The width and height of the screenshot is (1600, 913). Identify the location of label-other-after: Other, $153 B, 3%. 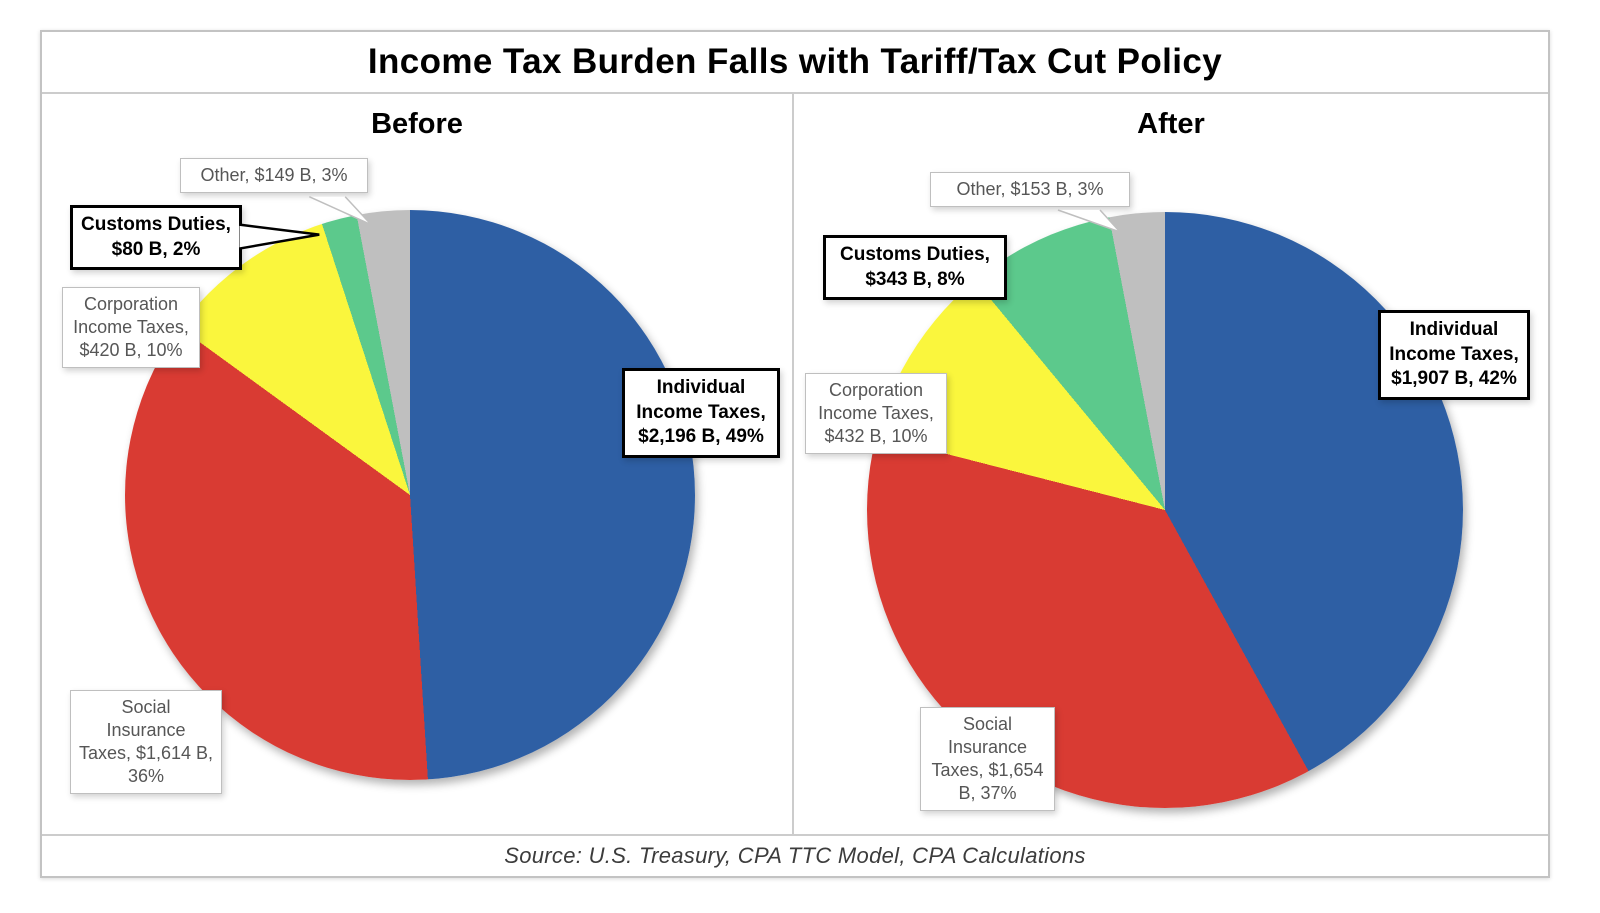
(1030, 190).